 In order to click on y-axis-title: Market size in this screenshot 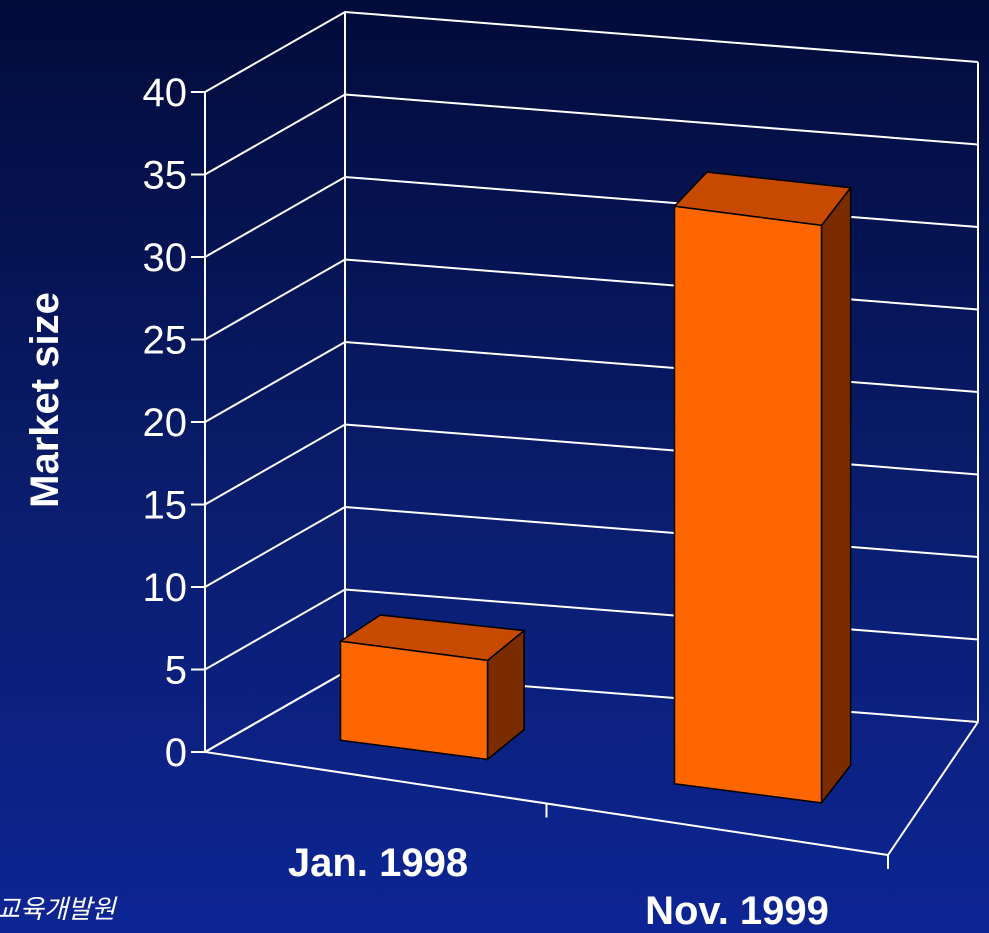, I will do `click(45, 400)`.